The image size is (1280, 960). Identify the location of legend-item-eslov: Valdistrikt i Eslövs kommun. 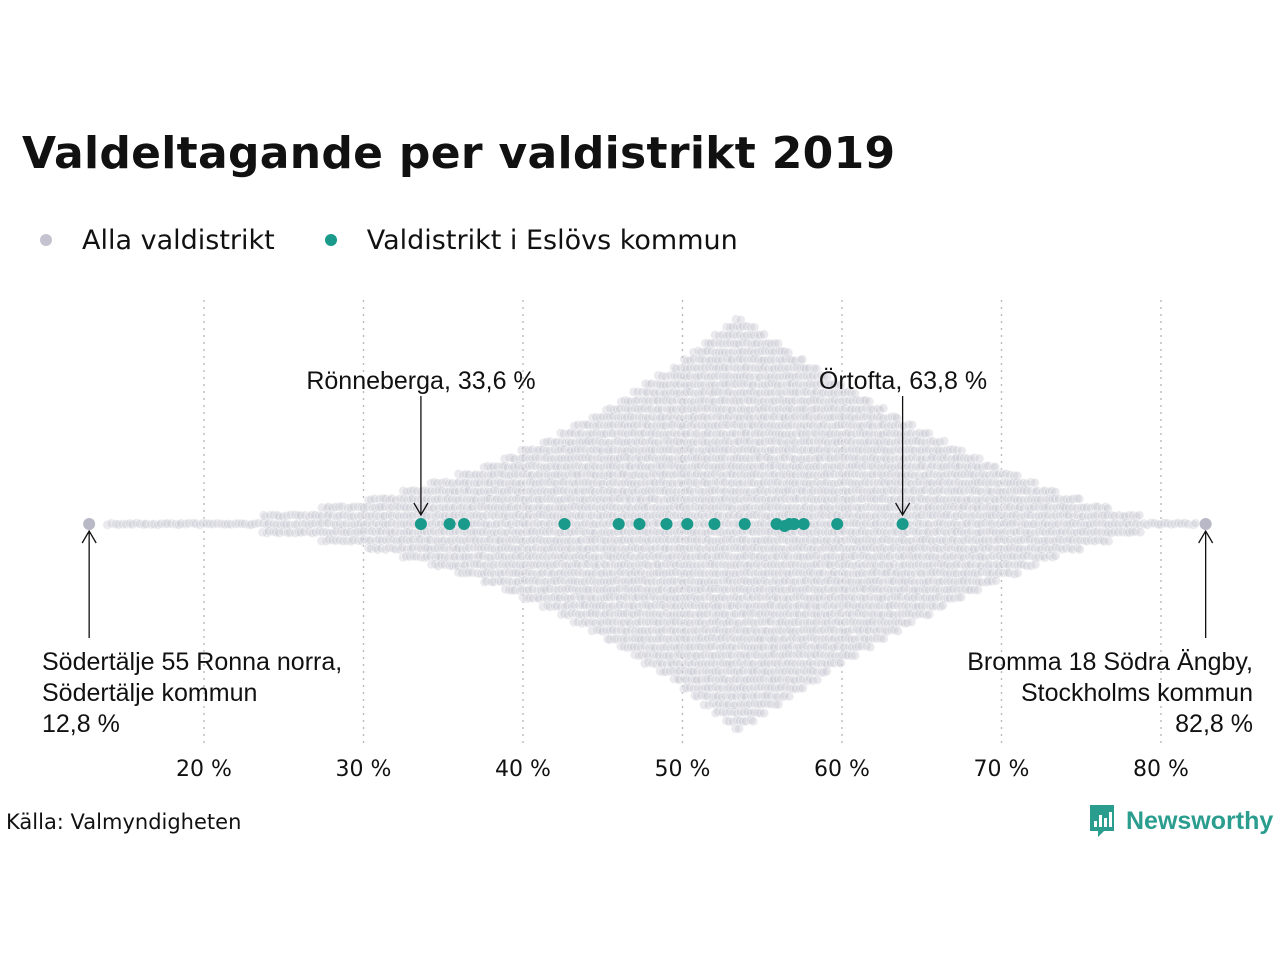
(531, 240).